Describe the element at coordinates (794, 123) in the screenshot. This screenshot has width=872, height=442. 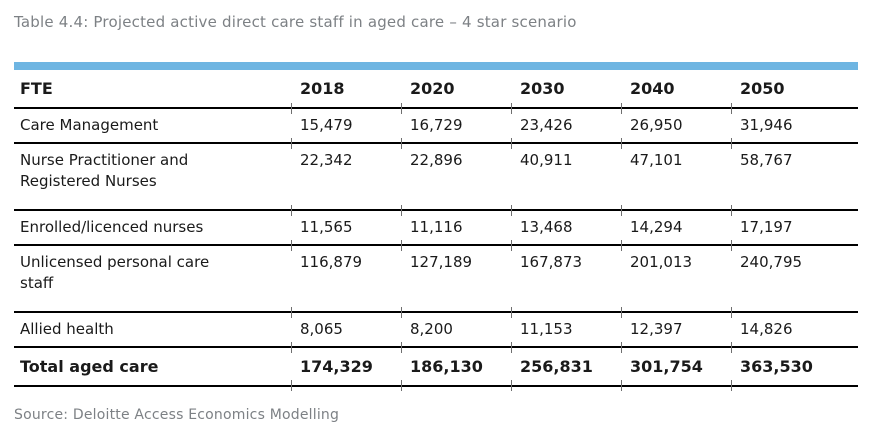
I see `cell-value: 31,946` at that location.